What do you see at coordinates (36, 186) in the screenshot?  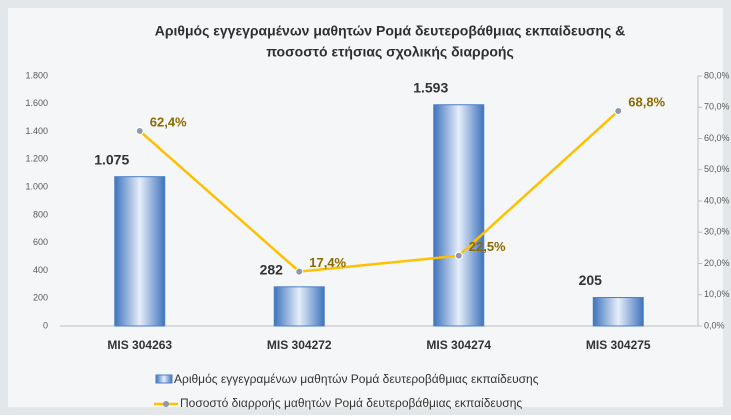 I see `y-tick-label: 1.000` at bounding box center [36, 186].